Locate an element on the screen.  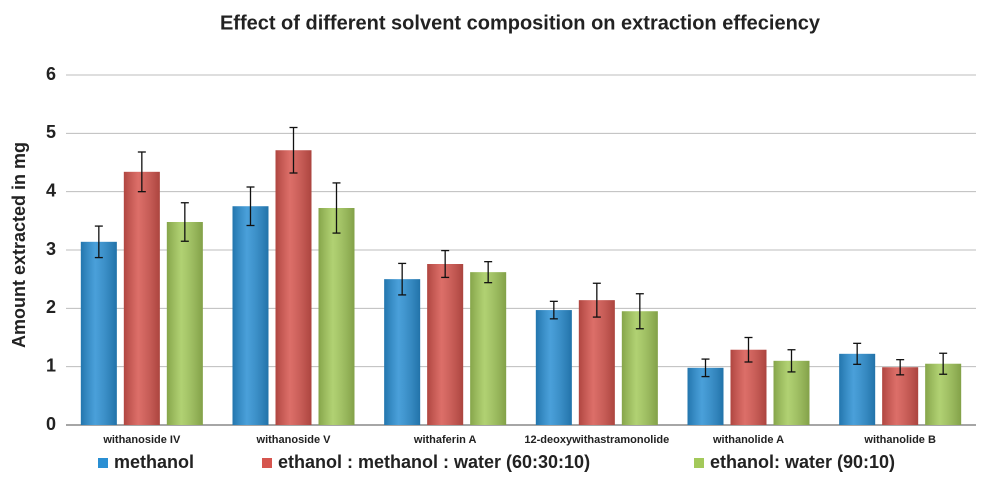
y-tick-label: 4 is located at coordinates (51, 190).